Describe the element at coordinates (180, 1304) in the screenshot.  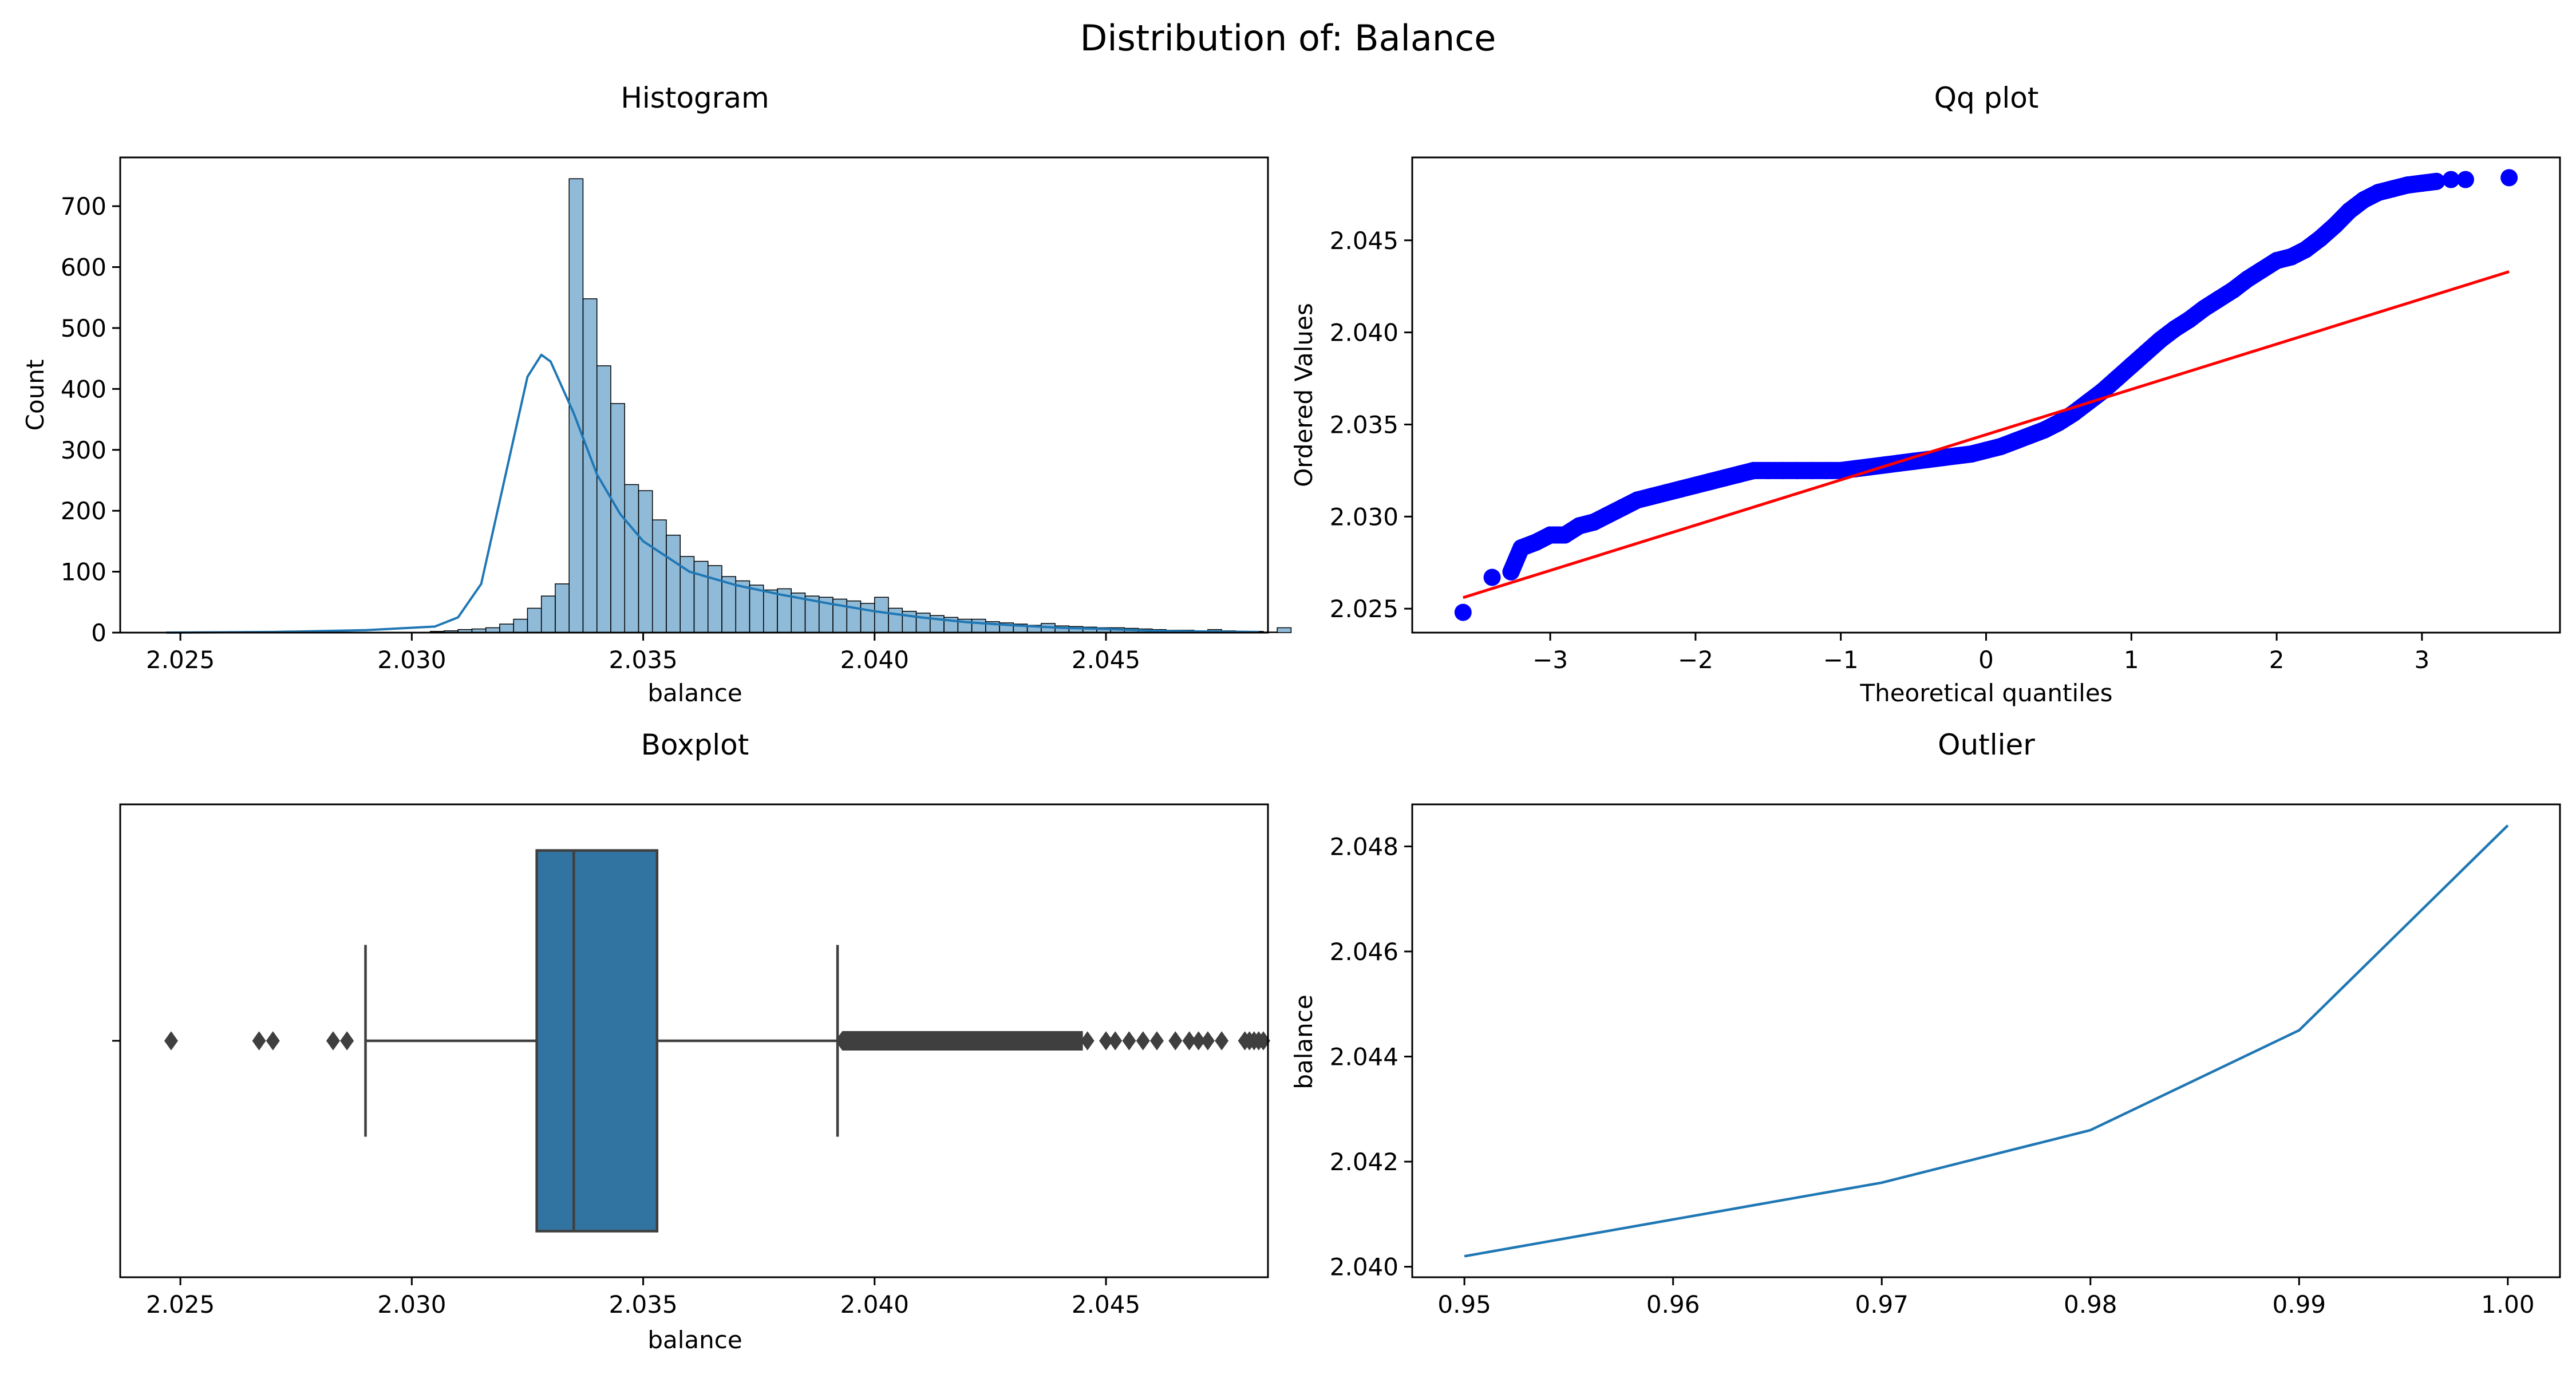
I see `x-tick-label: 2.025` at that location.